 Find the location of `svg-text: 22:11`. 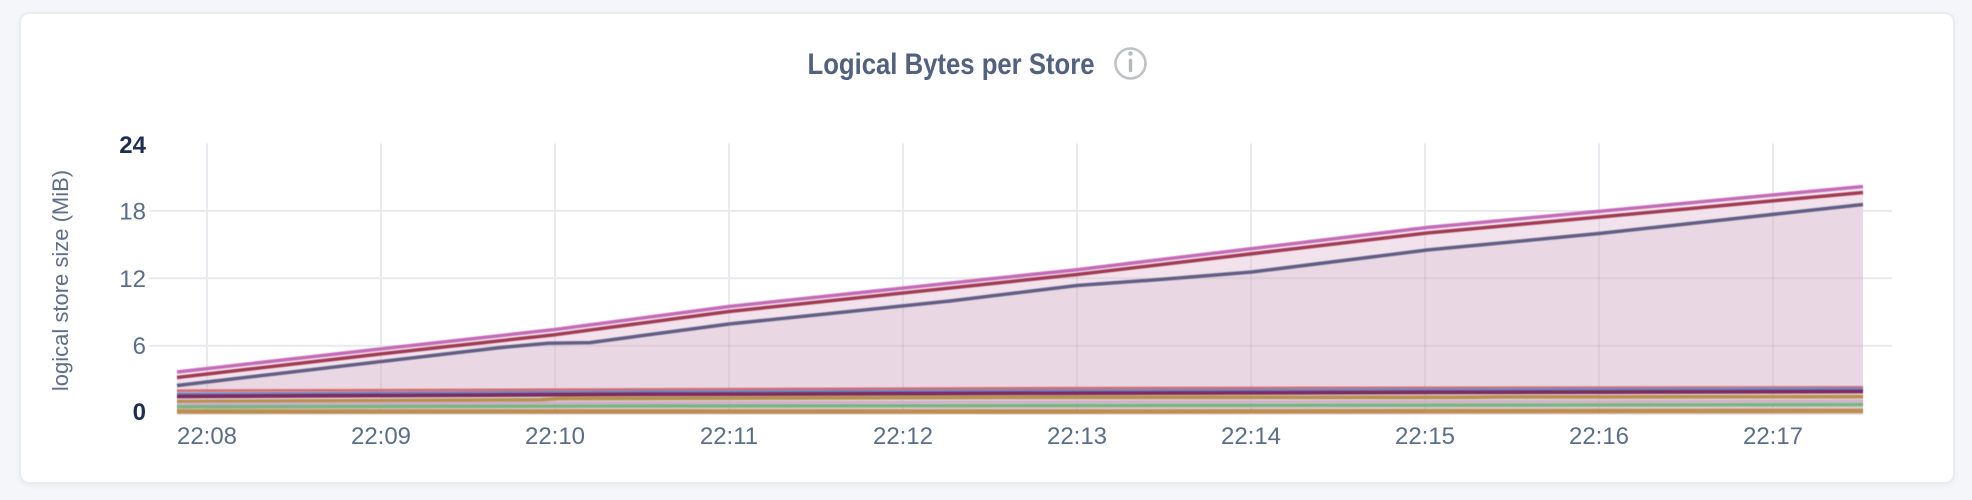

svg-text: 22:11 is located at coordinates (729, 436).